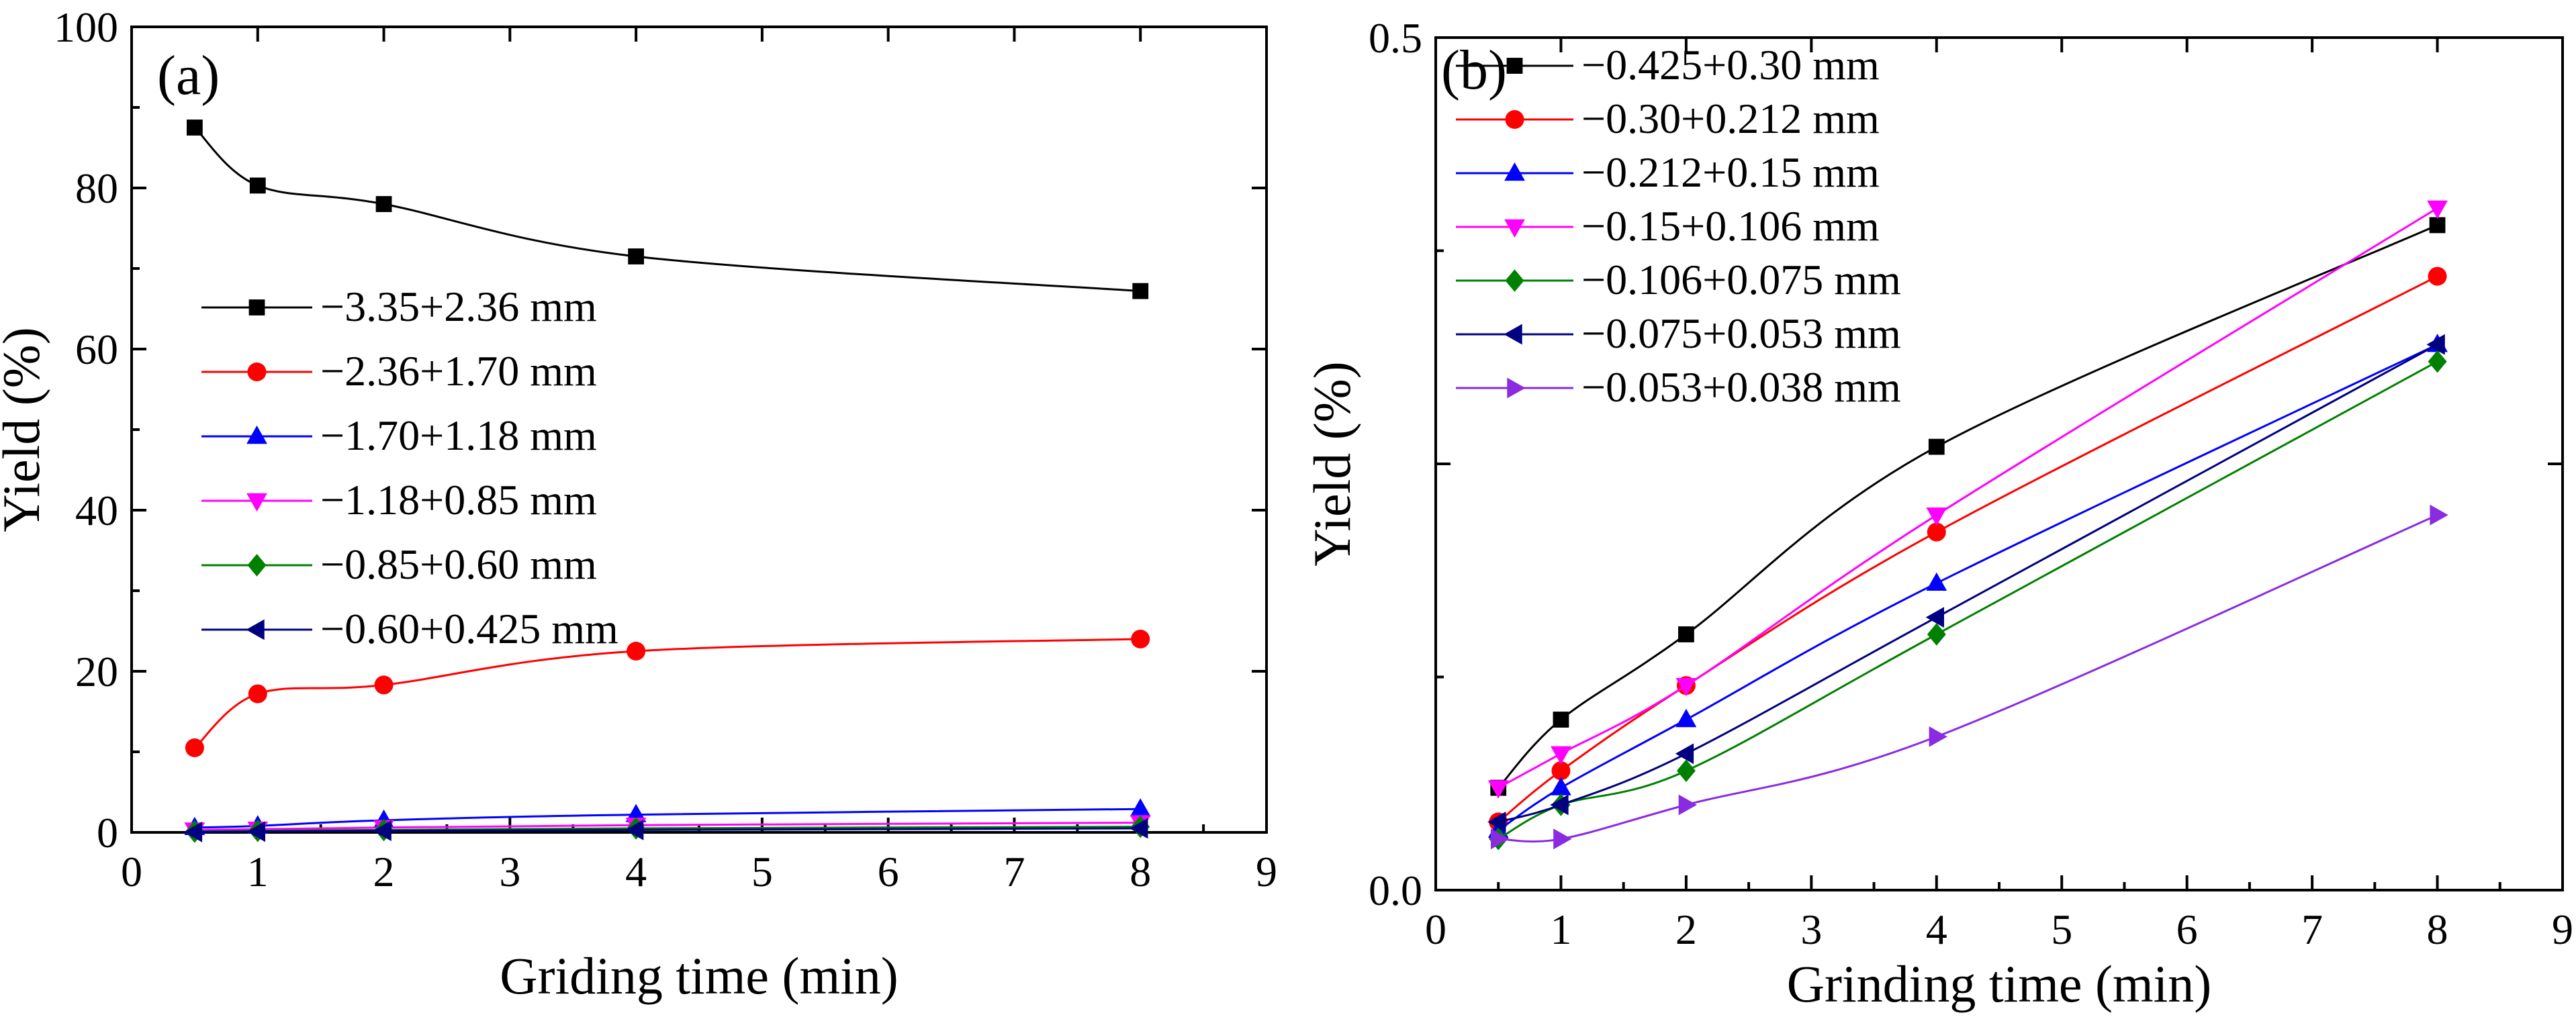 The width and height of the screenshot is (2576, 1019). What do you see at coordinates (458, 500) in the screenshot?
I see `legend-label: −1.18+0.85 mm` at bounding box center [458, 500].